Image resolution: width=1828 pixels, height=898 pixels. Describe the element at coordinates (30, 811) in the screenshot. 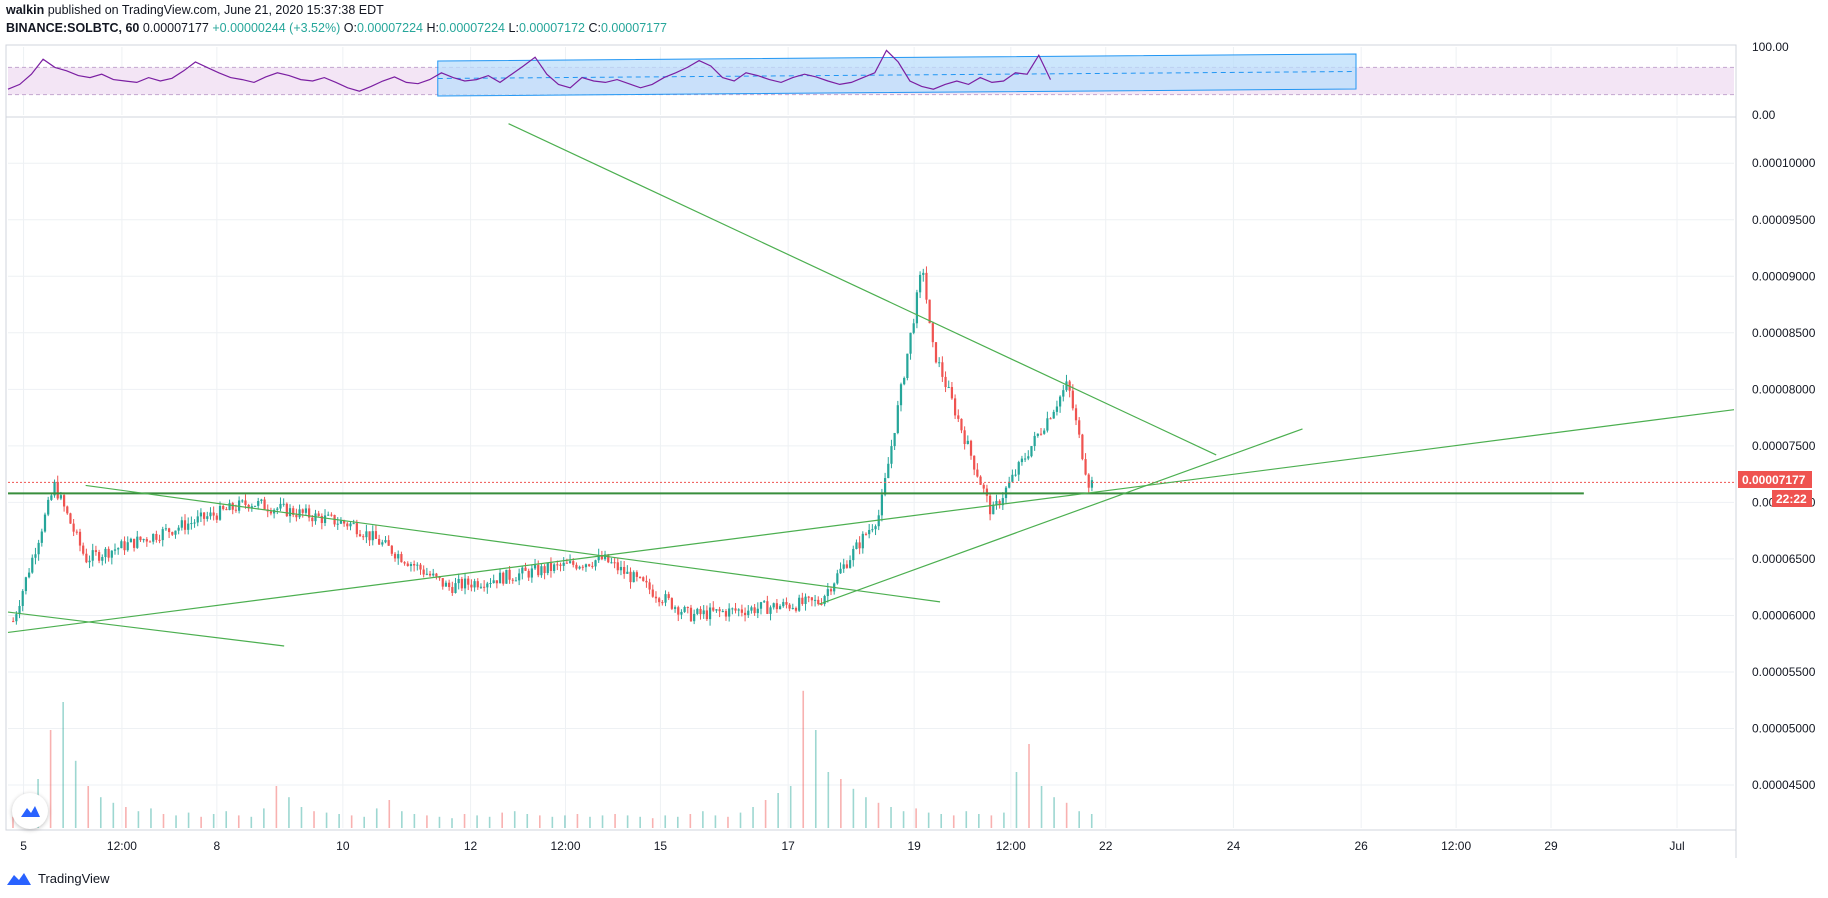

I see `tradingview-logo-button` at that location.